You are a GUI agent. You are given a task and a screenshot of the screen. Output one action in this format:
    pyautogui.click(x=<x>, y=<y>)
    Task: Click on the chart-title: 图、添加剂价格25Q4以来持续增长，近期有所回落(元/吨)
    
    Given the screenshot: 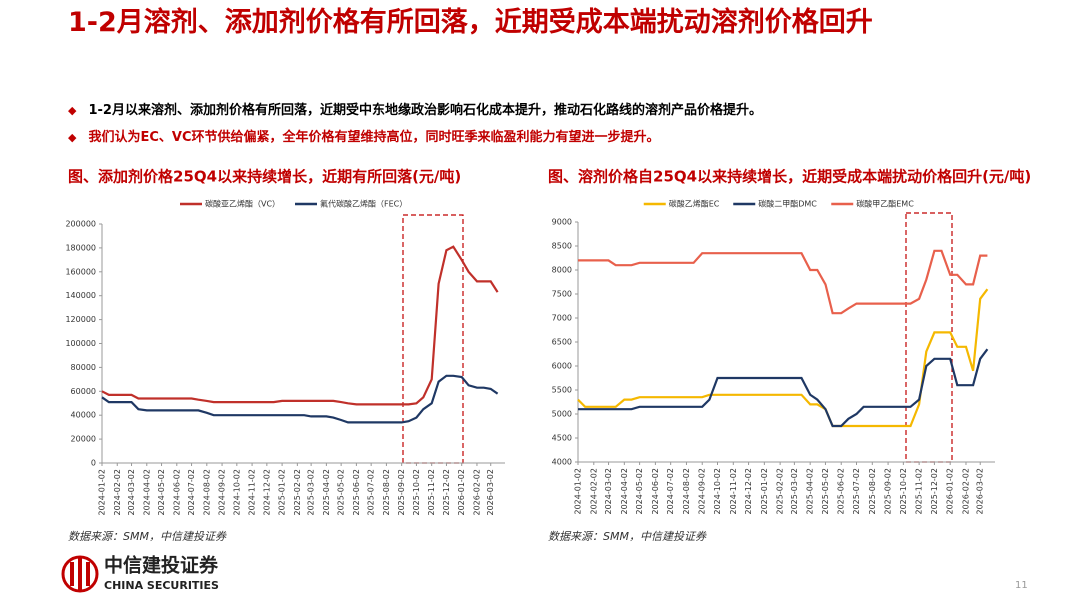 What is the action you would take?
    pyautogui.click(x=264, y=177)
    